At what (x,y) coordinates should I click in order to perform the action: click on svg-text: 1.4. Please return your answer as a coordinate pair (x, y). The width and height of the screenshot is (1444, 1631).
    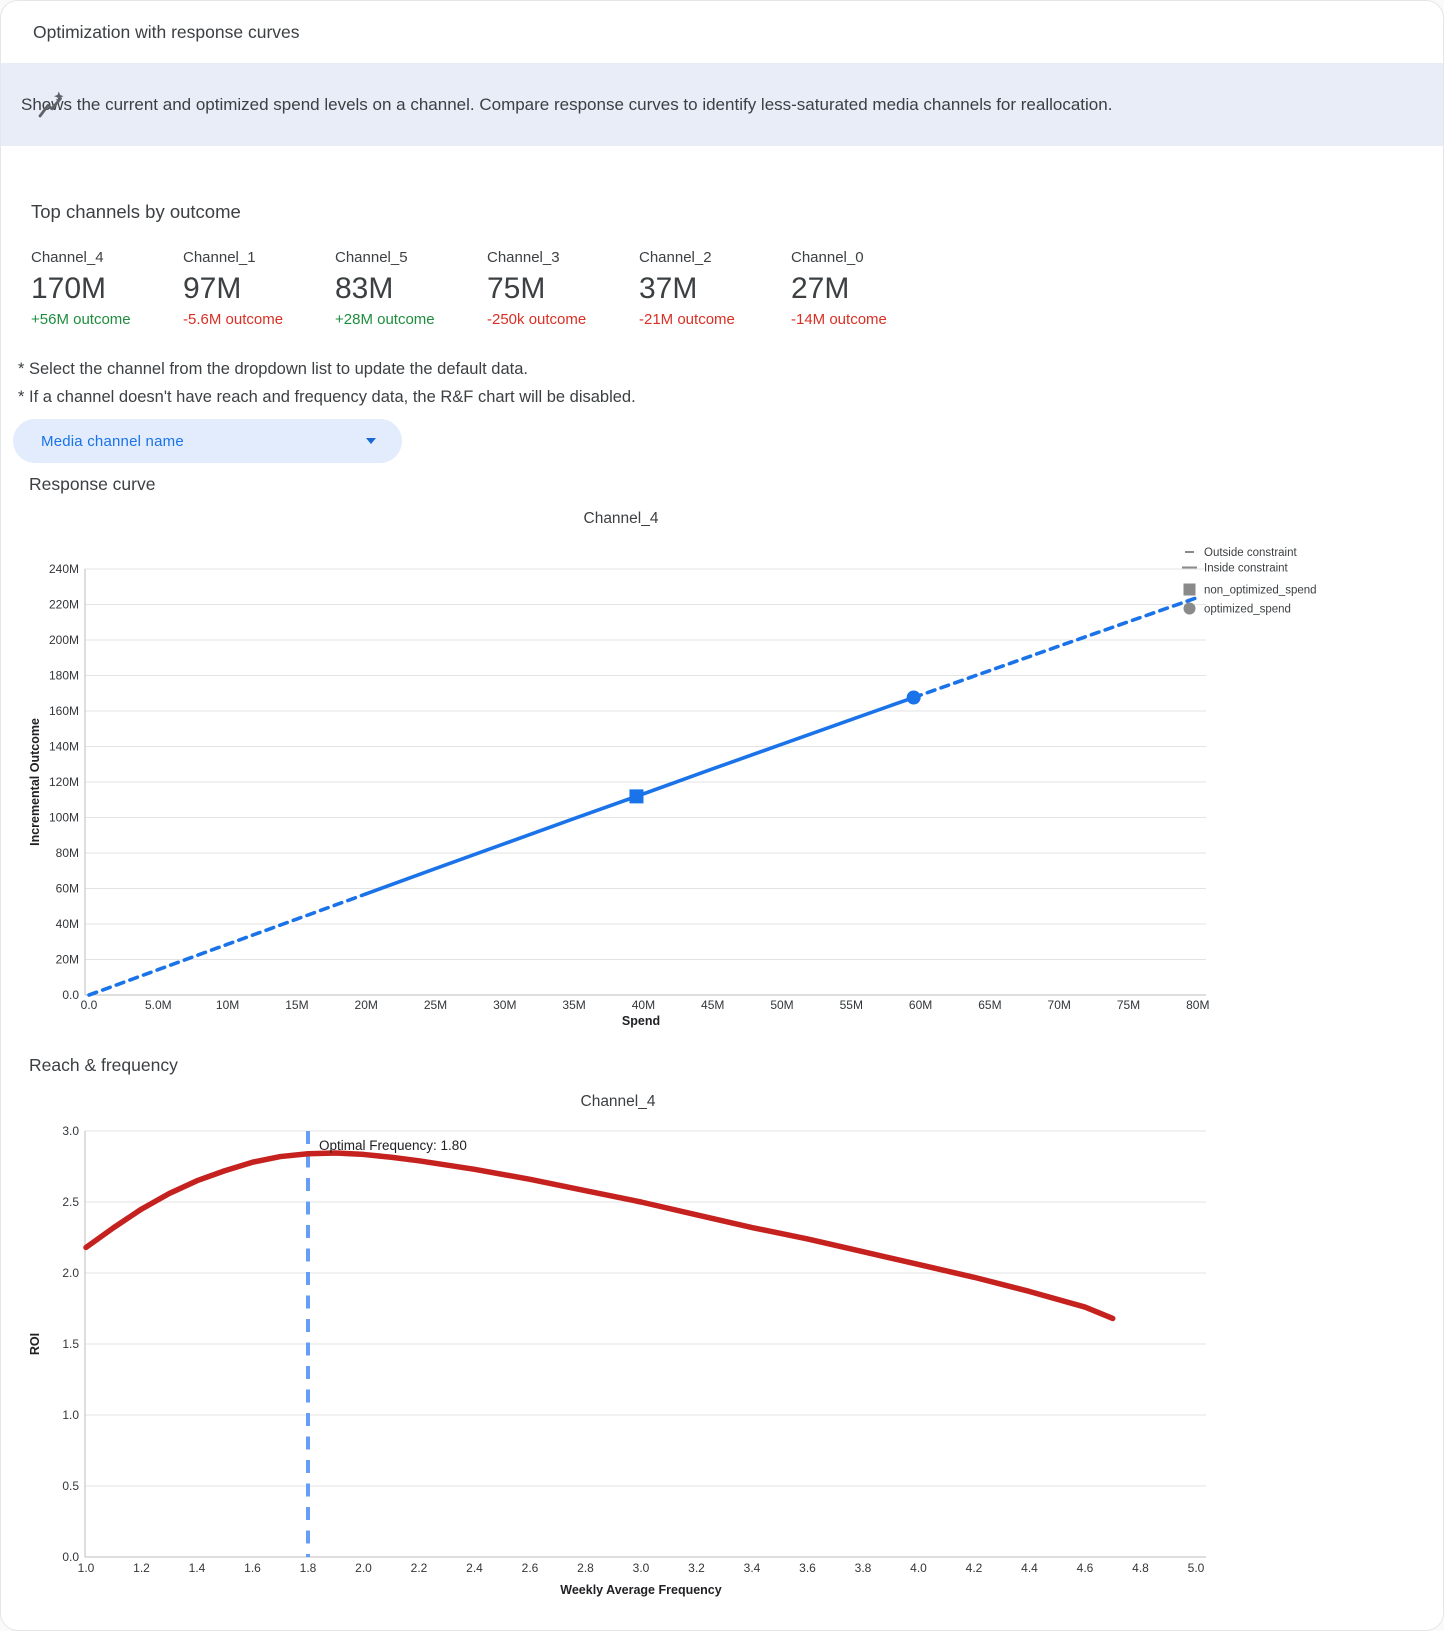
    Looking at the image, I should click on (197, 1568).